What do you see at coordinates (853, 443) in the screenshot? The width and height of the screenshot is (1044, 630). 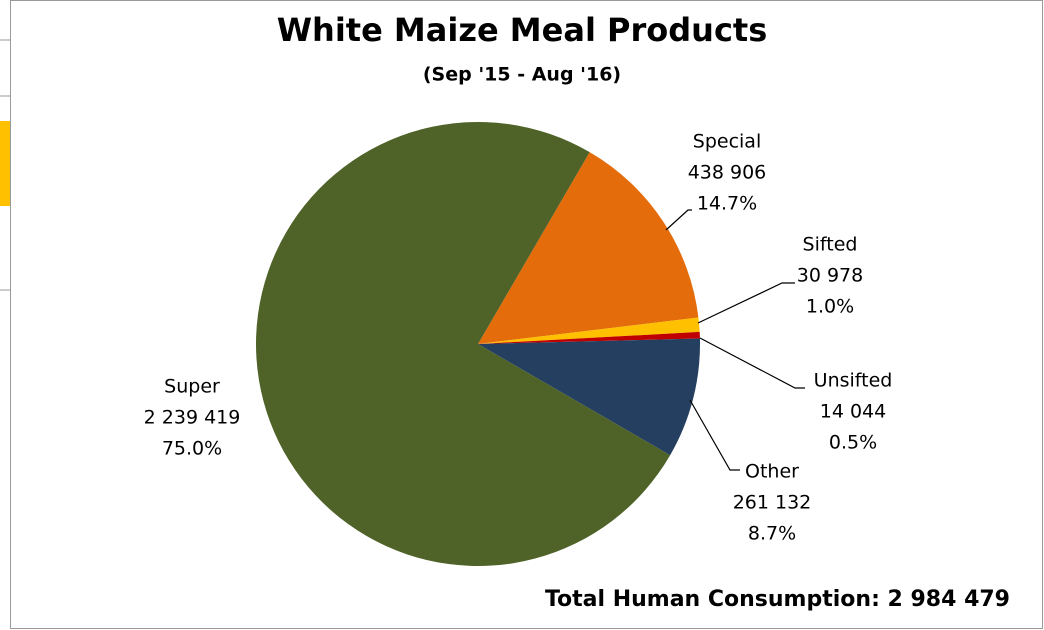 I see `data-label: 0.5%` at bounding box center [853, 443].